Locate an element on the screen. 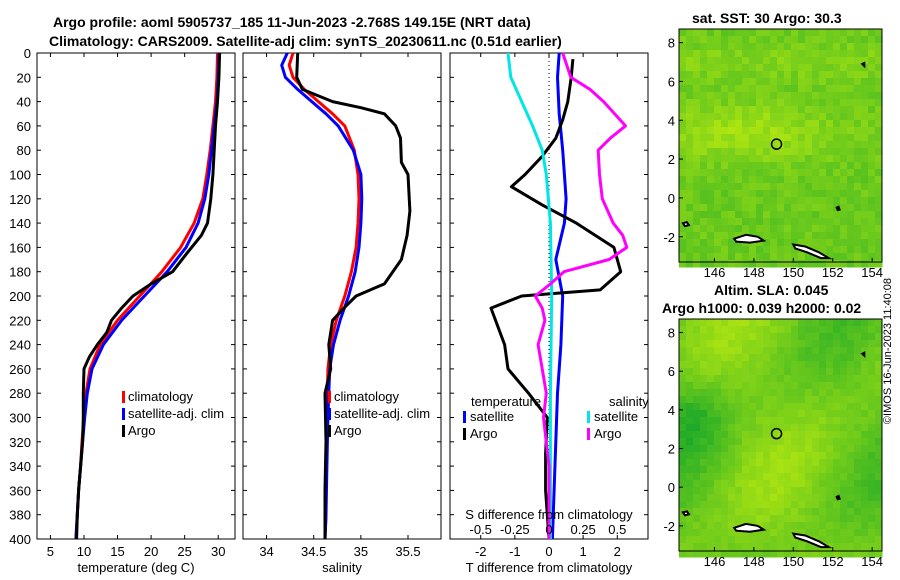 The height and width of the screenshot is (580, 900). island-outline is located at coordinates (863, 65).